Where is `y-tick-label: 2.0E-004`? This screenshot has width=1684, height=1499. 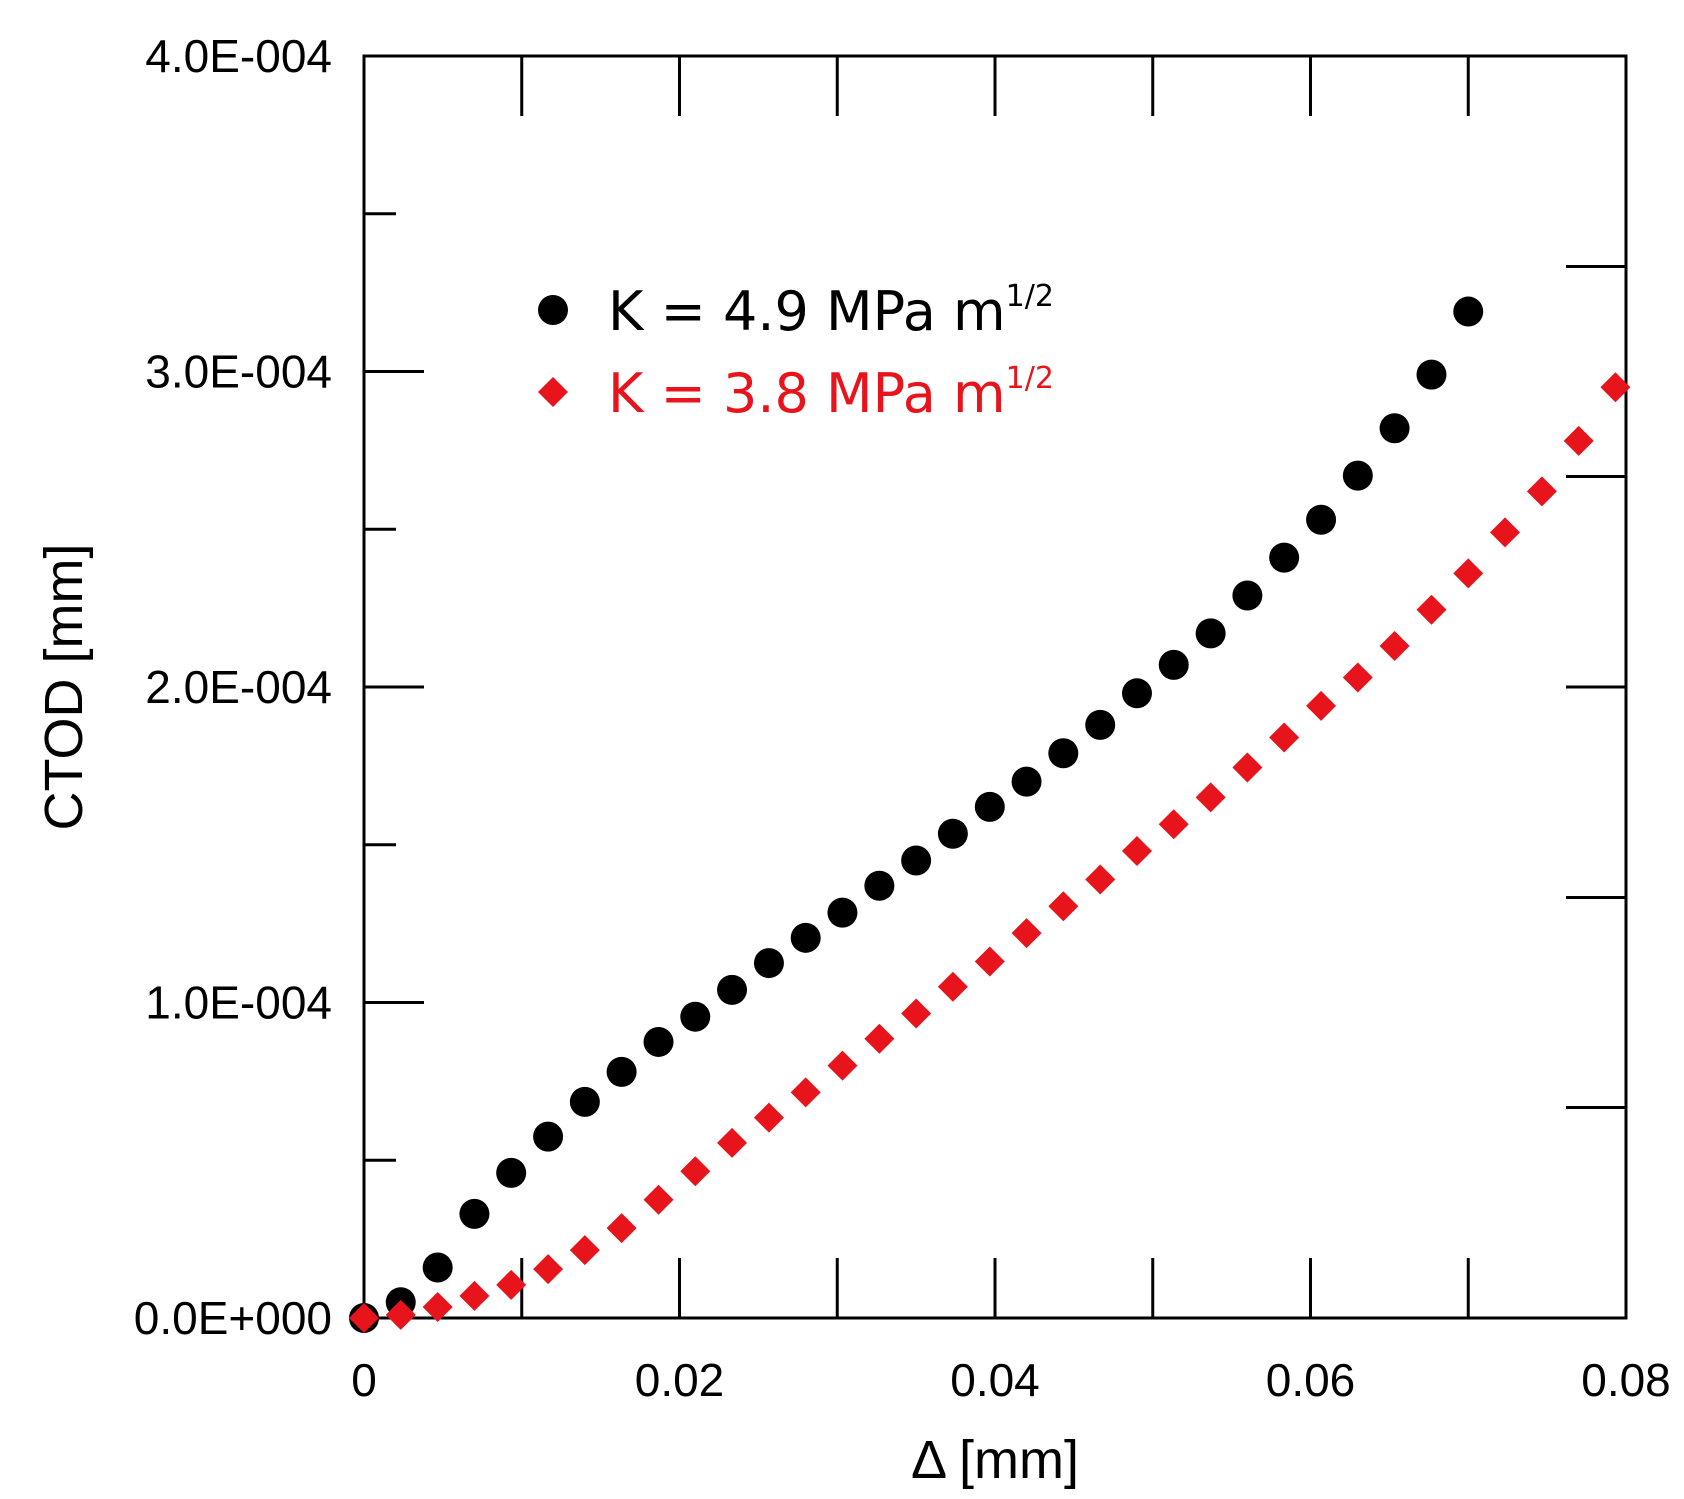
y-tick-label: 2.0E-004 is located at coordinates (238, 687).